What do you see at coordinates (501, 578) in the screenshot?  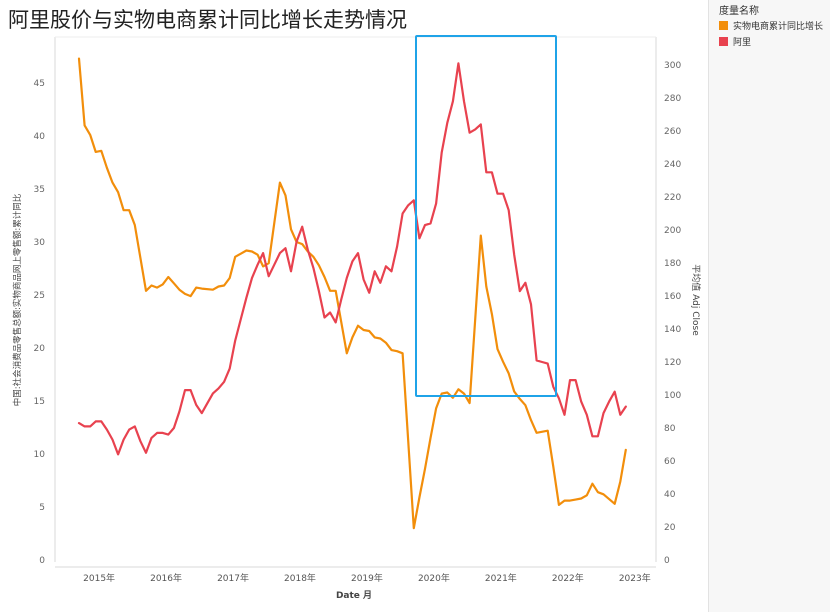 I see `x-tick-label: 2021年` at bounding box center [501, 578].